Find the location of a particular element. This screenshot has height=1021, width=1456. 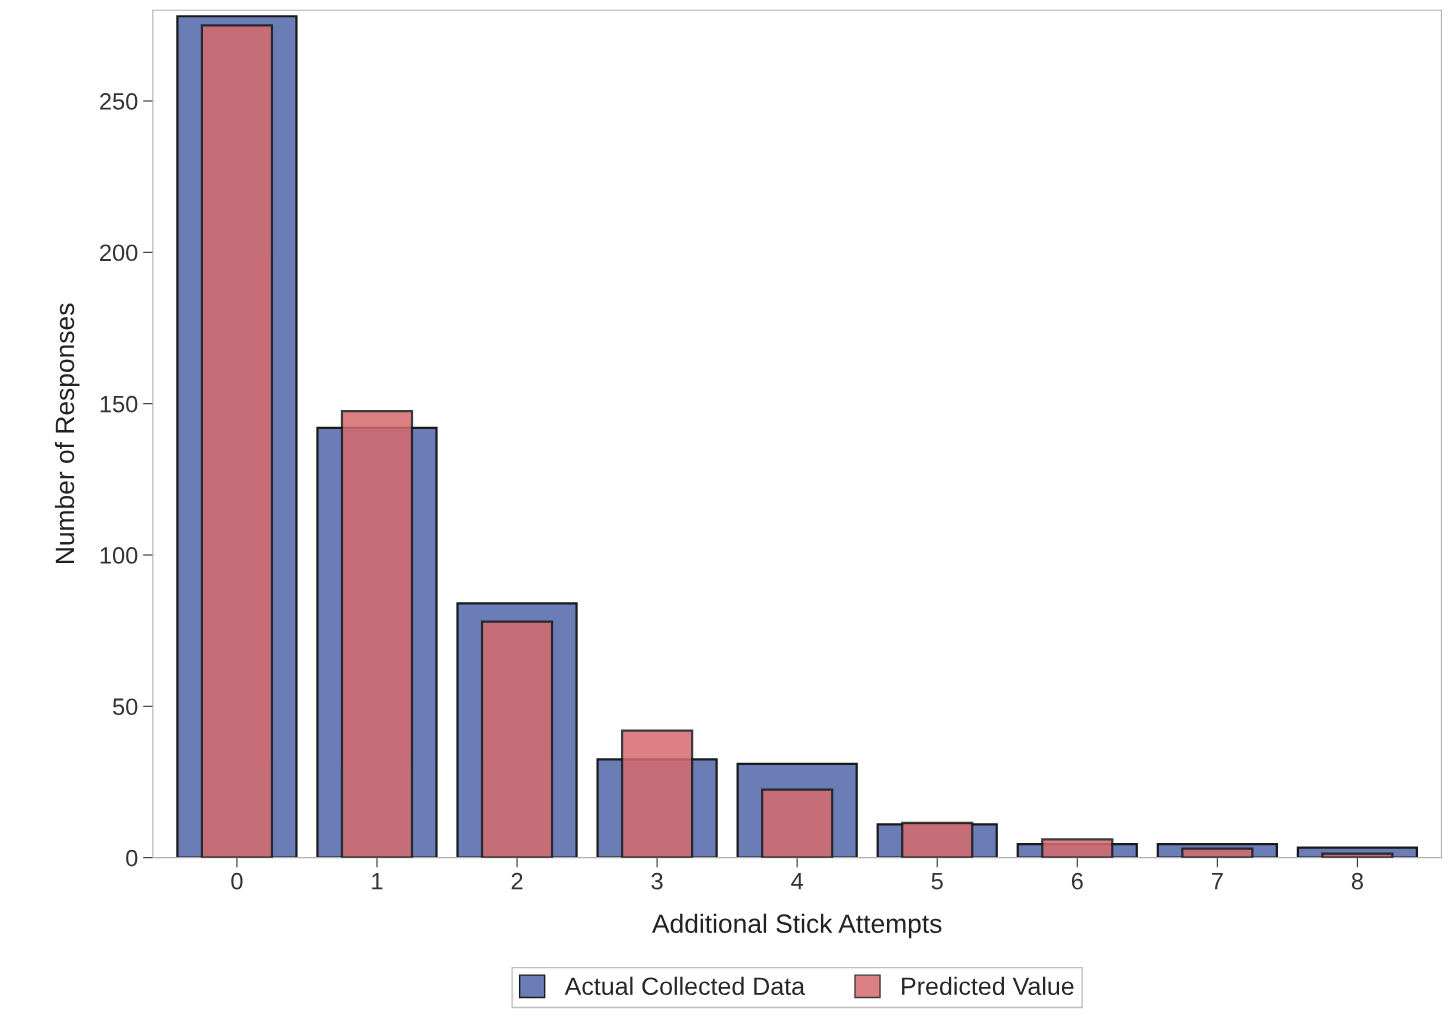

x-tick-label: 1 is located at coordinates (377, 881).